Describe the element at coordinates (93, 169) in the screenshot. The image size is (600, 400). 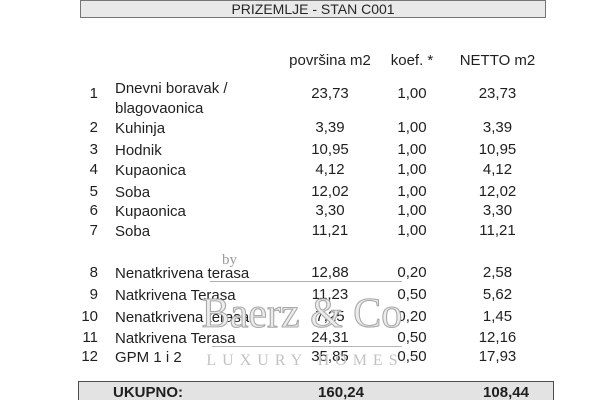
I see `row-number: 4` at that location.